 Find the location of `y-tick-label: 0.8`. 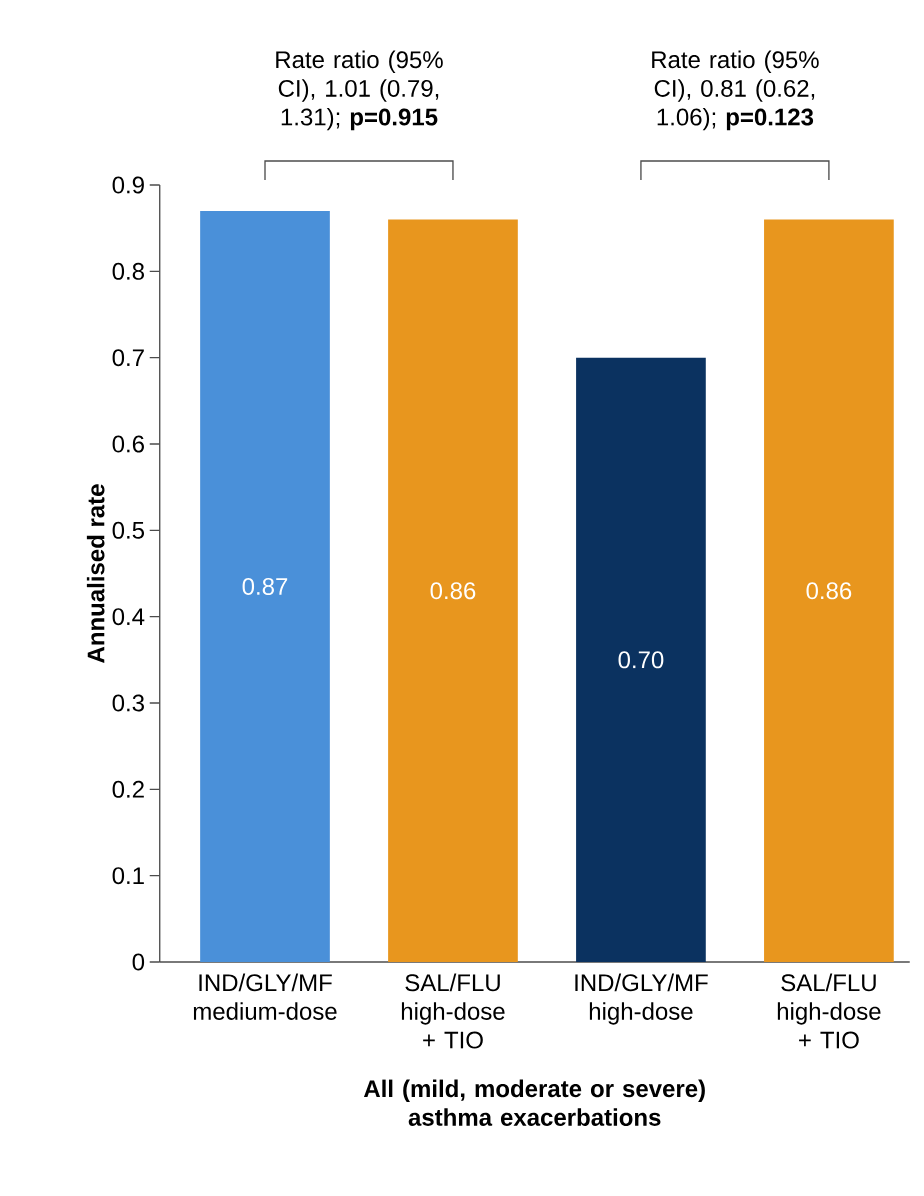

y-tick-label: 0.8 is located at coordinates (128, 271).